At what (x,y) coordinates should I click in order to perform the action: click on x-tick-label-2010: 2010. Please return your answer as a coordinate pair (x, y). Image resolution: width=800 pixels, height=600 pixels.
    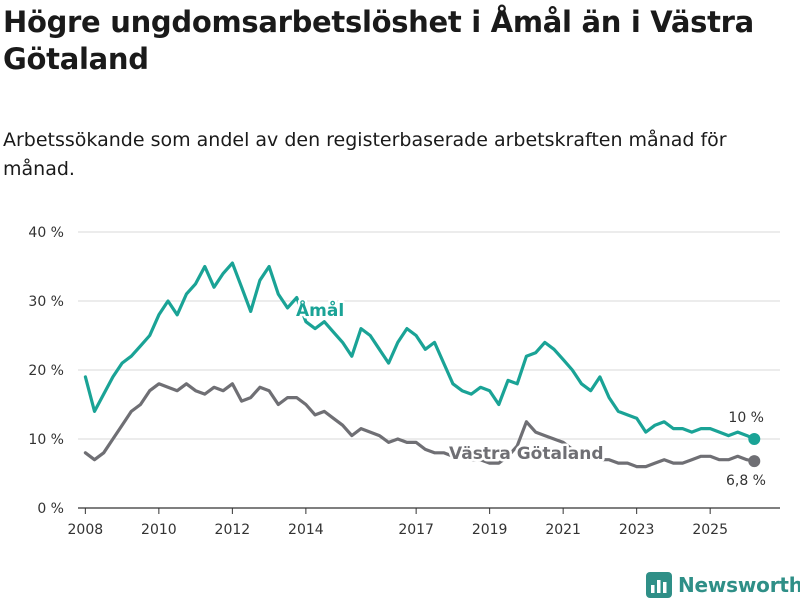
    Looking at the image, I should click on (159, 530).